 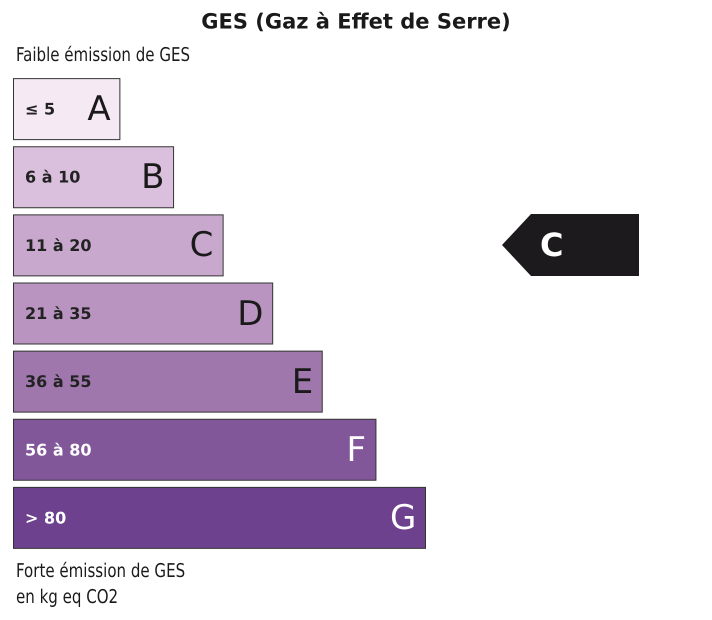 What do you see at coordinates (250, 314) in the screenshot?
I see `annotation: D` at bounding box center [250, 314].